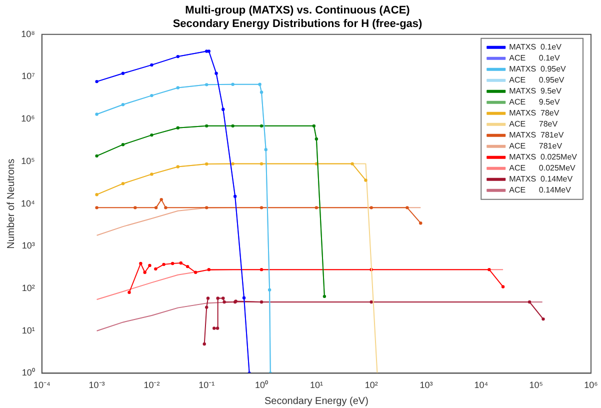 This screenshot has width=601, height=408. Describe the element at coordinates (536, 146) in the screenshot. I see `legend-label: ACE 781eV` at that location.